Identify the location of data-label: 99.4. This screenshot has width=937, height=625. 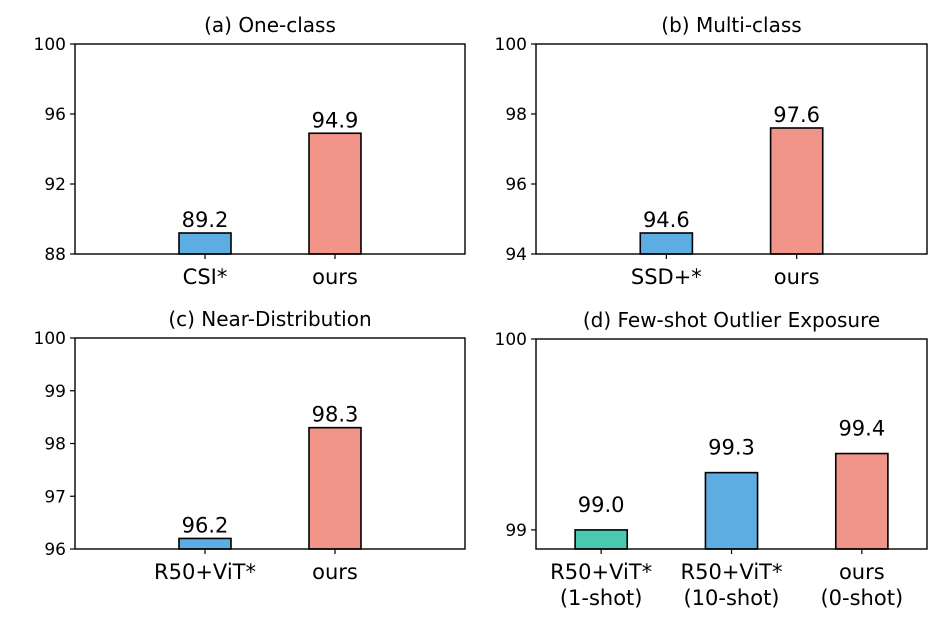
(861, 429).